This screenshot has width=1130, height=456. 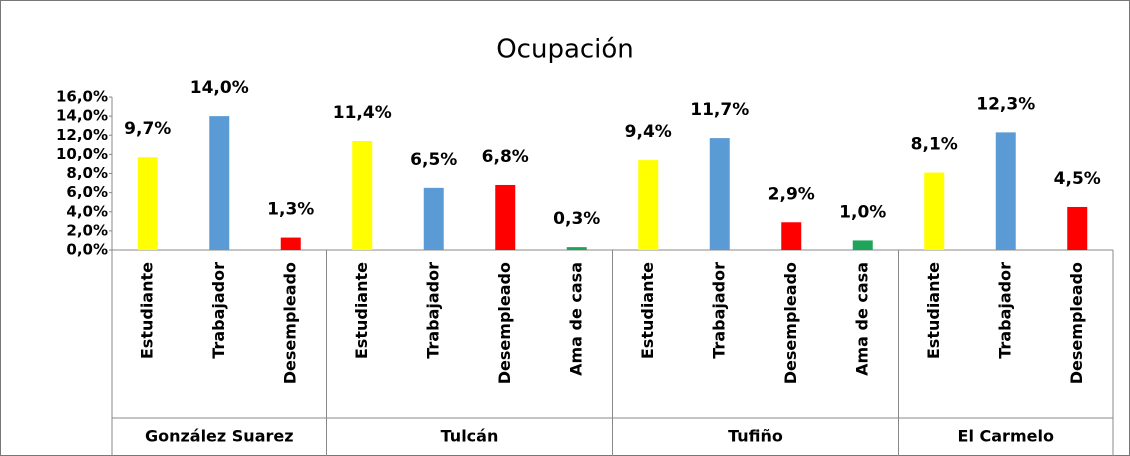 I want to click on y-tick-label: 6,0%, so click(x=87, y=192).